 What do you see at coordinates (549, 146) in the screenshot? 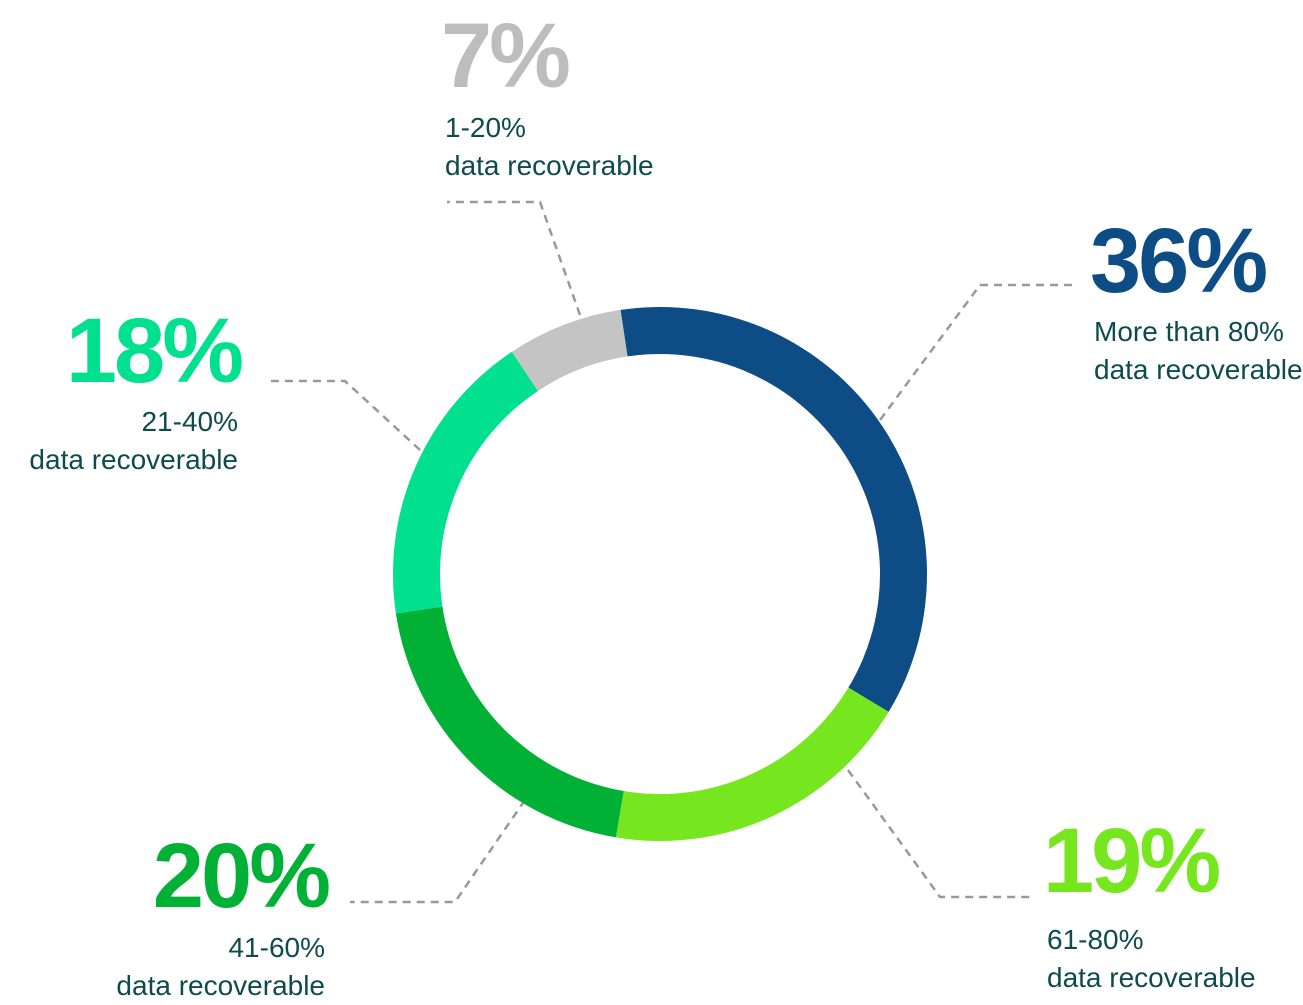
I see `category-label: 1-20% data recoverable` at bounding box center [549, 146].